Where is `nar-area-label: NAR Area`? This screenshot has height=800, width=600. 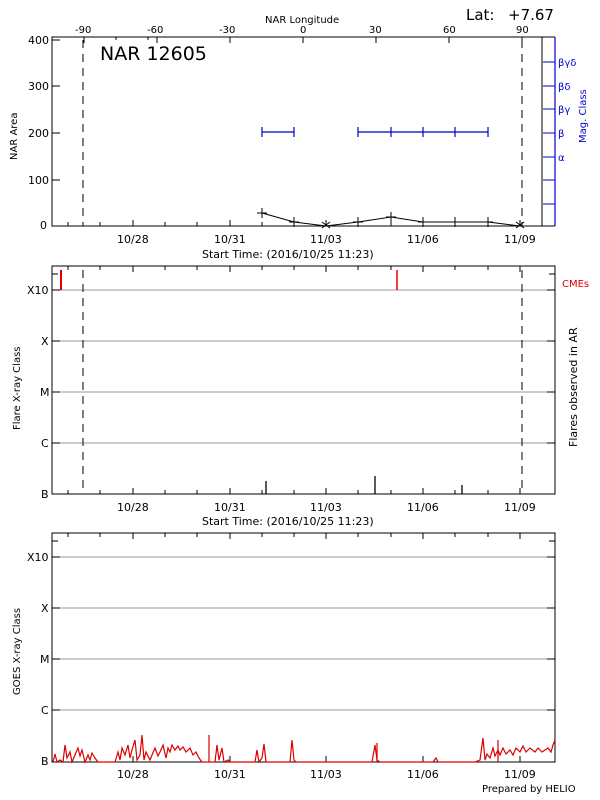
nar-area-label: NAR Area is located at coordinates (14, 136).